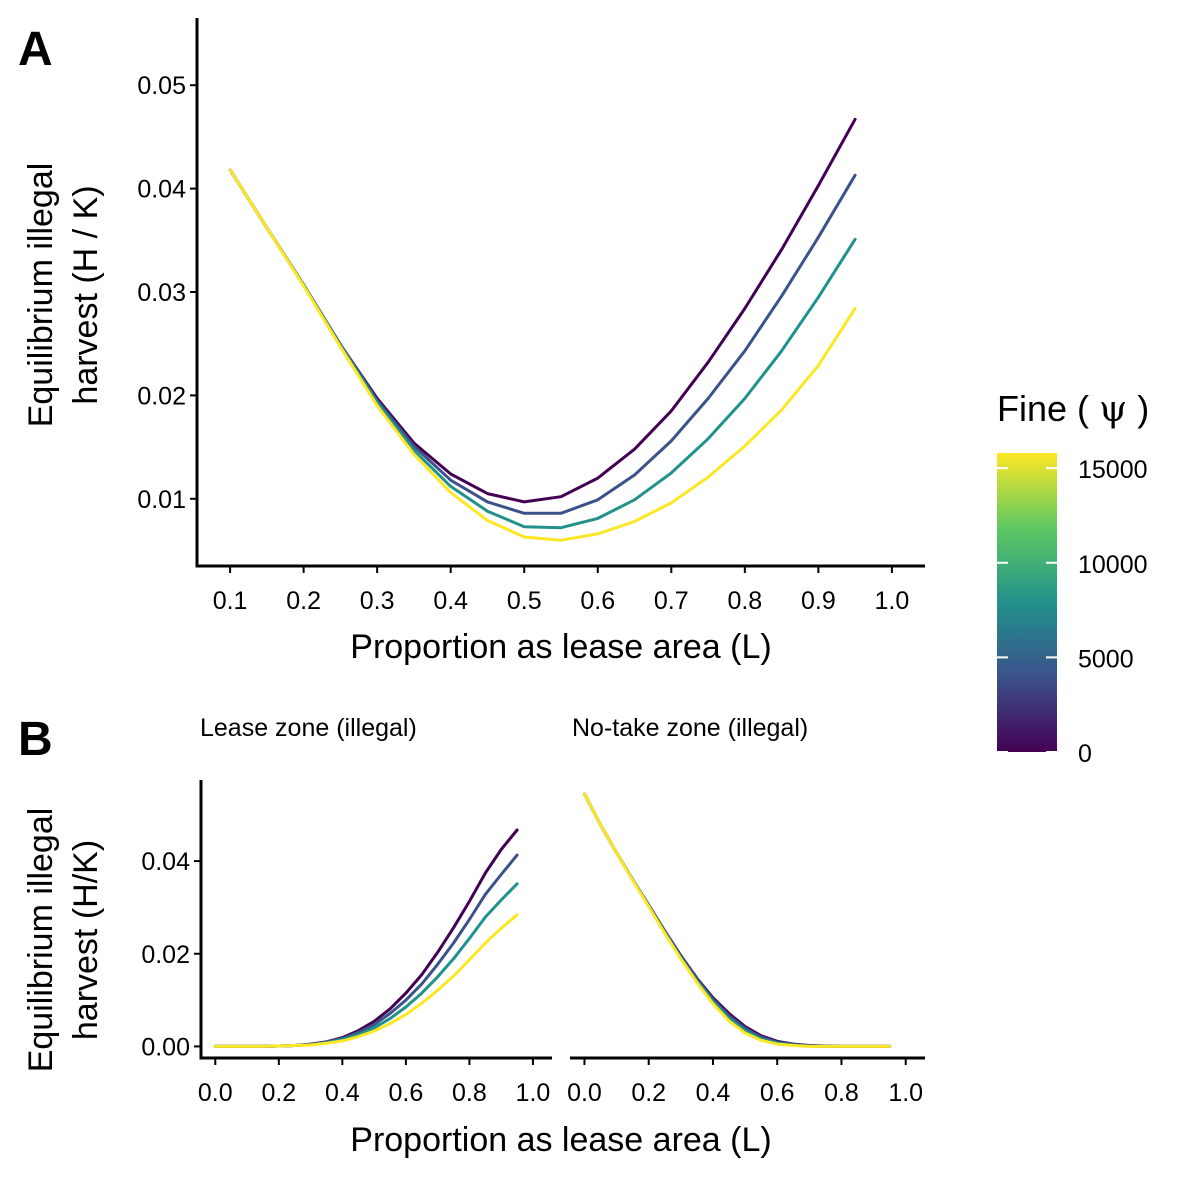 Image resolution: width=1181 pixels, height=1186 pixels. Describe the element at coordinates (524, 601) in the screenshot. I see `panel-a-x-tick-label: 0.5` at that location.